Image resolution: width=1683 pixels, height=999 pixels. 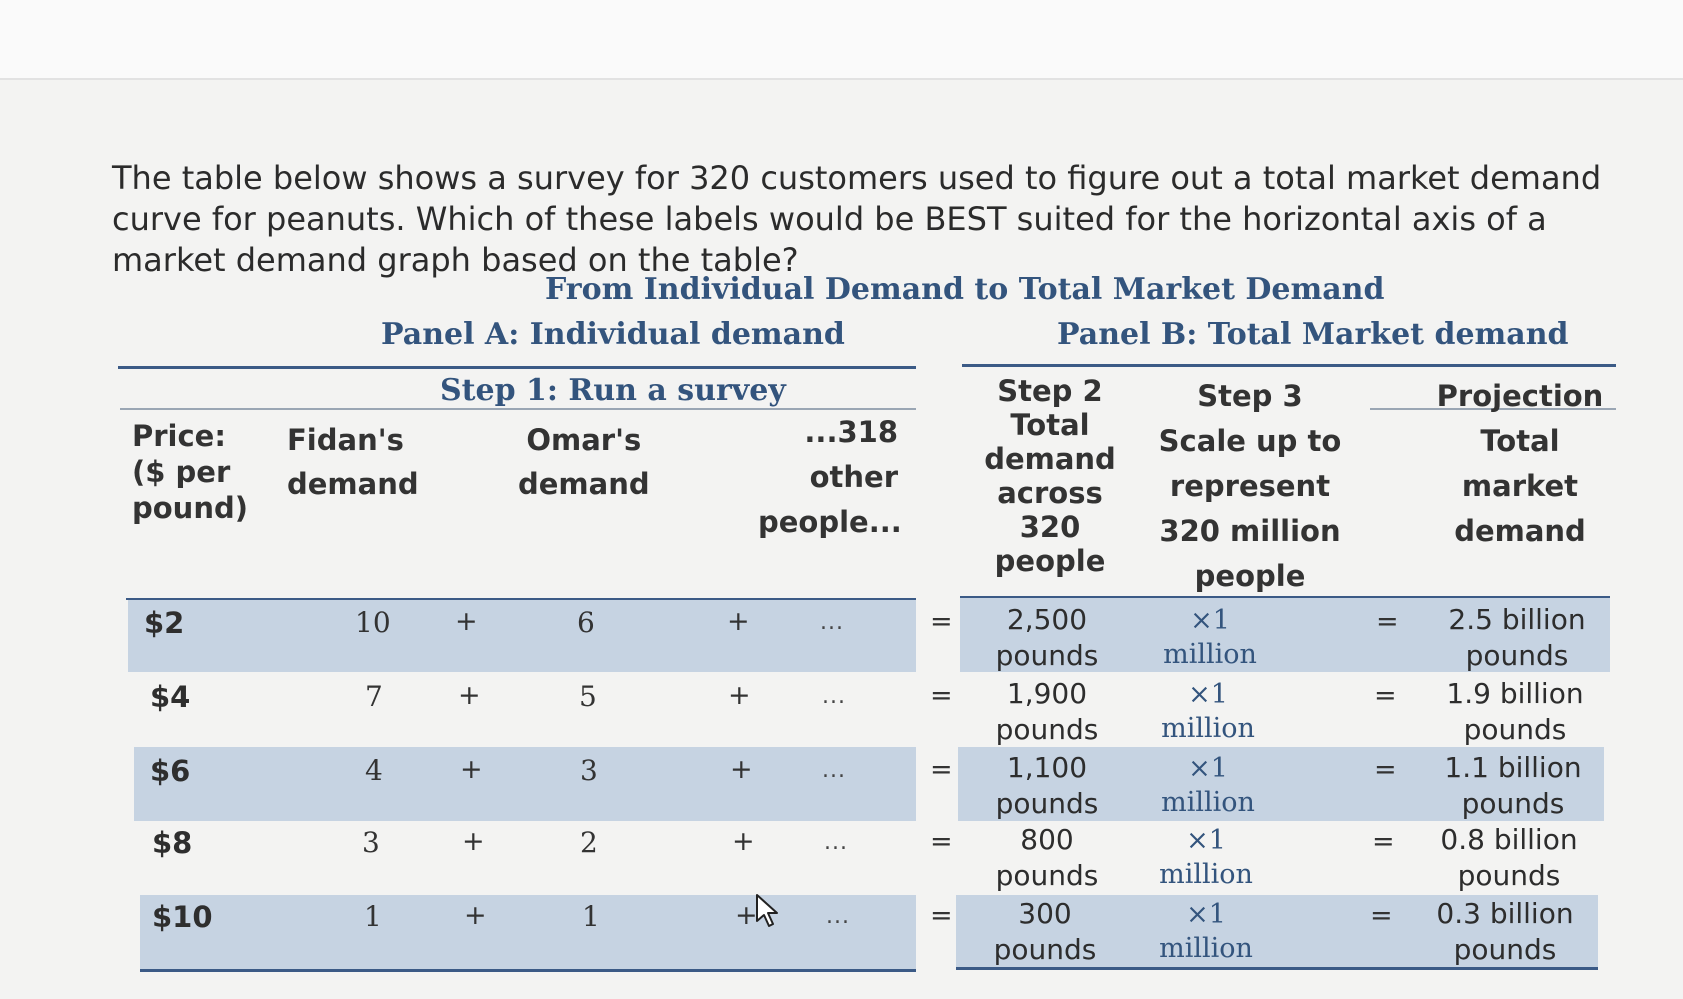 I want to click on row-fidan-demand: 4, so click(x=374, y=770).